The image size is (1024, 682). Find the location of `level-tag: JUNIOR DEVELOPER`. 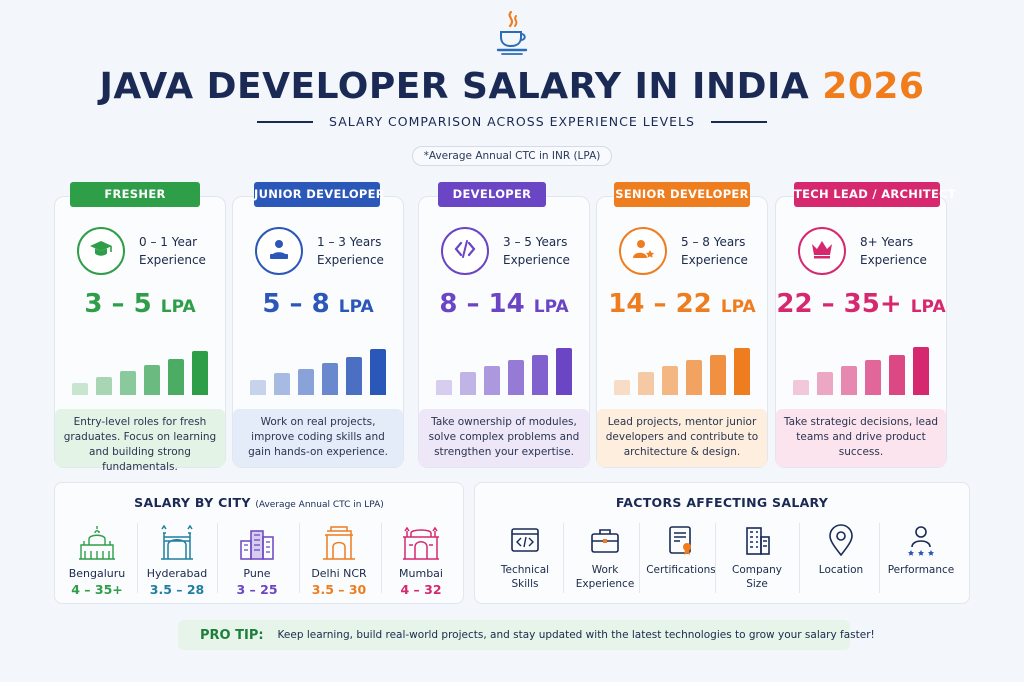

level-tag: JUNIOR DEVELOPER is located at coordinates (319, 194).